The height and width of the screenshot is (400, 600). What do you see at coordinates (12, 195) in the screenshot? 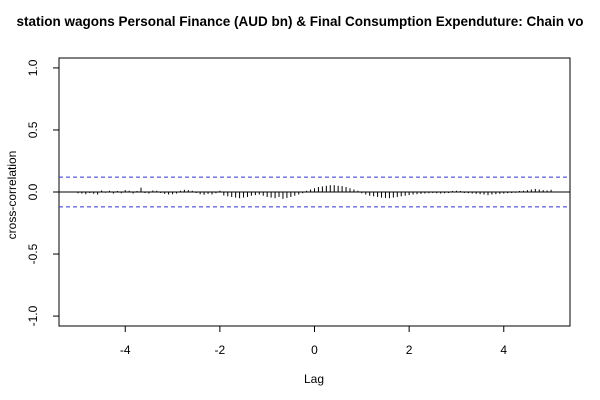
I see `y-axis-label: cross-correlation` at bounding box center [12, 195].